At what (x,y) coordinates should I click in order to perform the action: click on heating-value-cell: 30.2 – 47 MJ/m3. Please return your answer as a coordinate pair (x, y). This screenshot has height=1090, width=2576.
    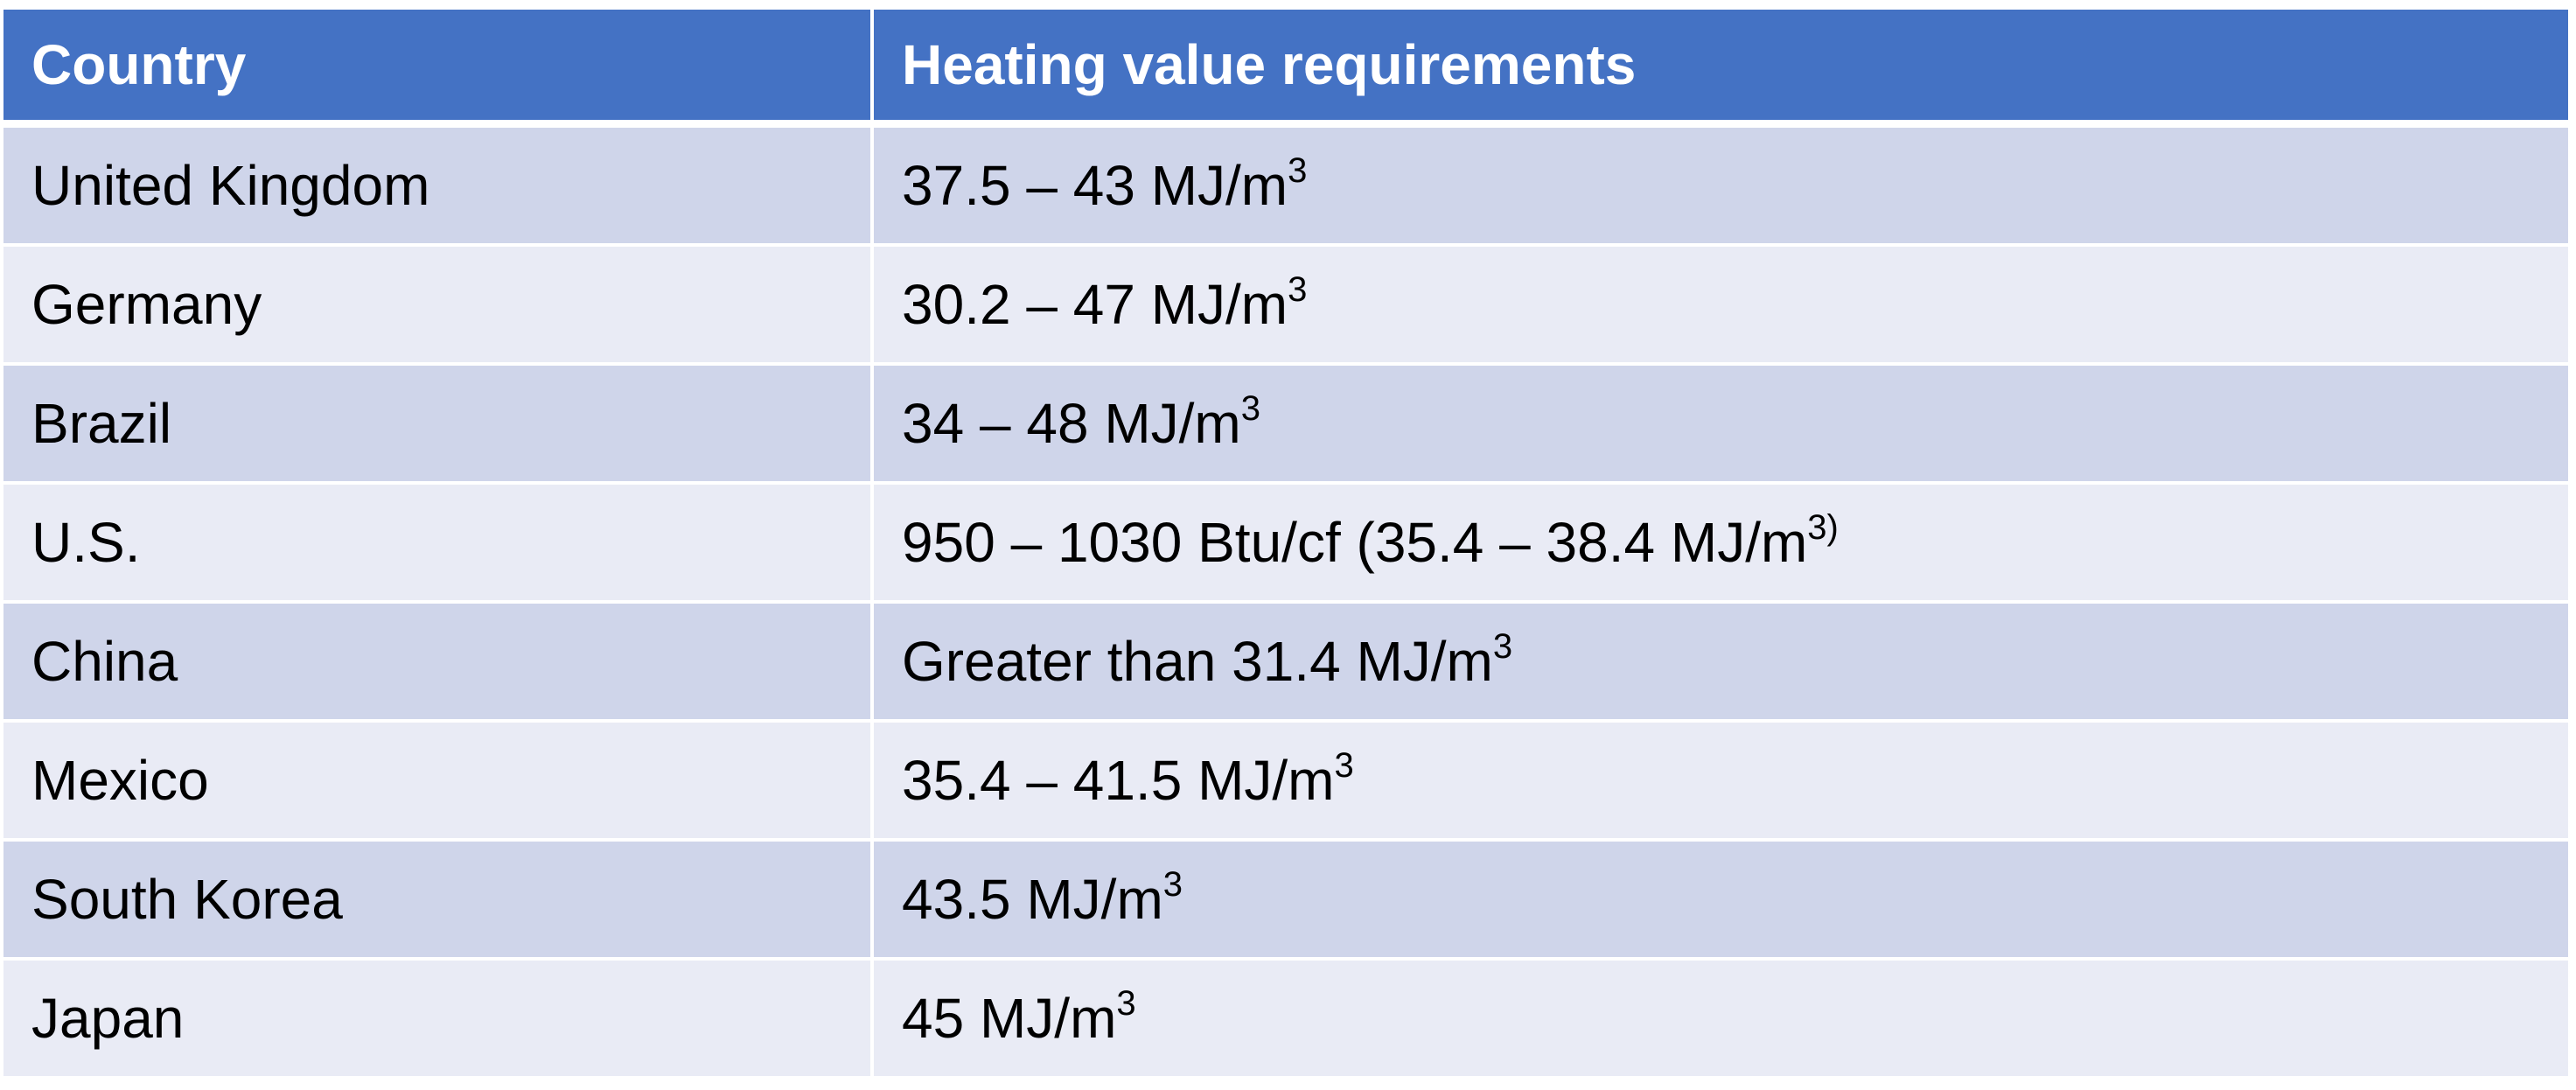
    Looking at the image, I should click on (1719, 305).